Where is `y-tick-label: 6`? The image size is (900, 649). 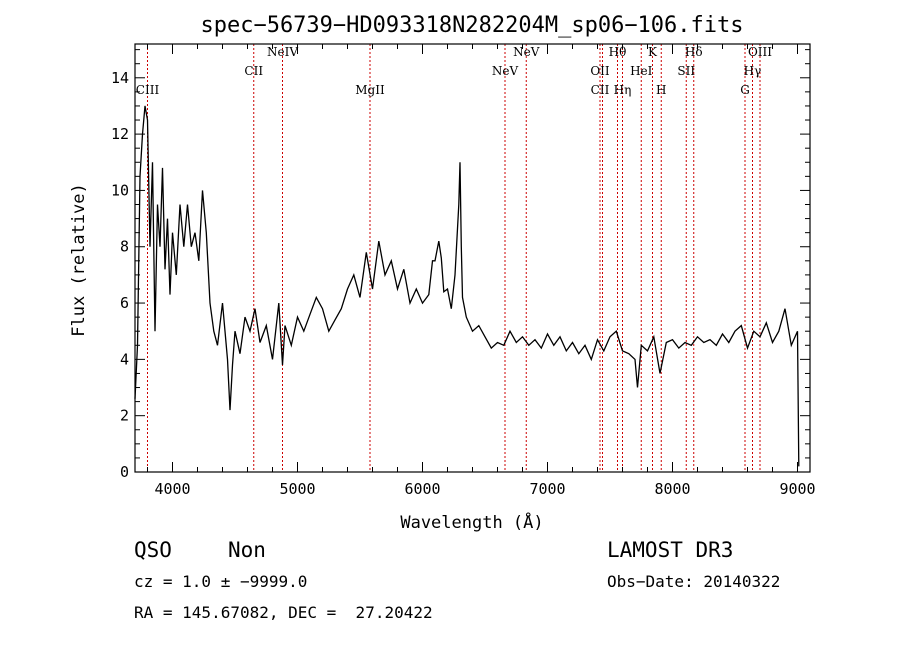 y-tick-label: 6 is located at coordinates (124, 303).